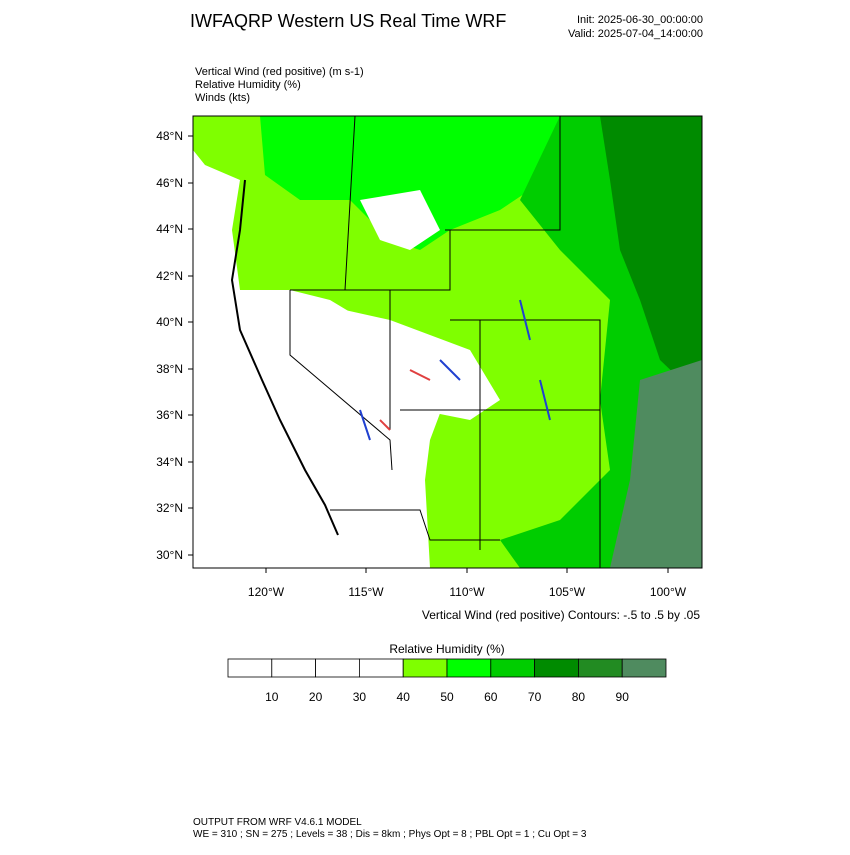 Image resolution: width=850 pixels, height=855 pixels. I want to click on title: IWFAQRP Western US Real Time WRF, so click(348, 21).